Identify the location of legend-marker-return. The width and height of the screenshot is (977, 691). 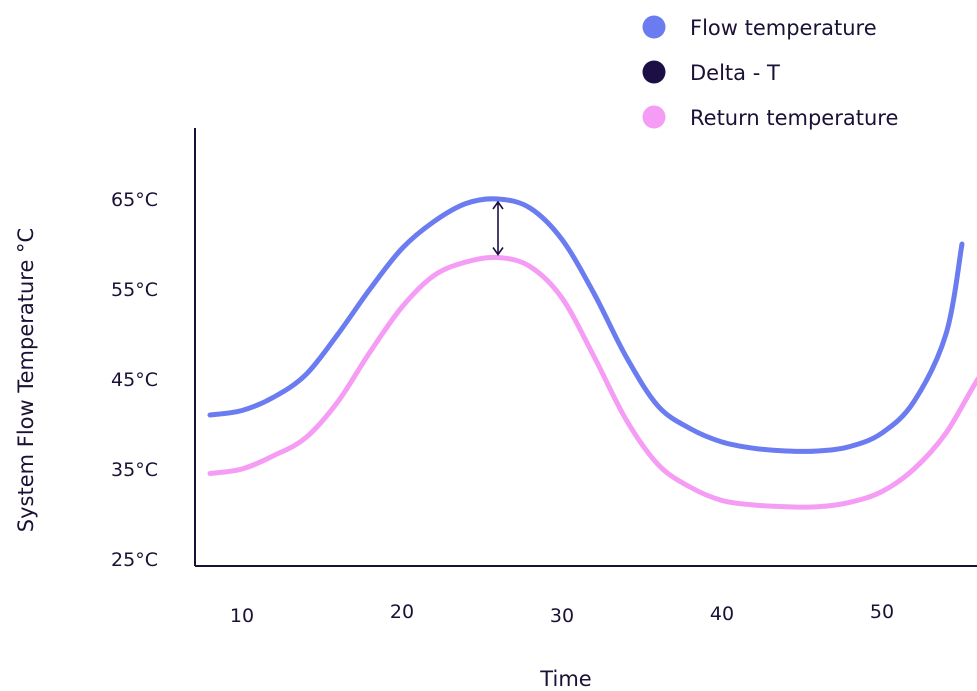
(654, 117).